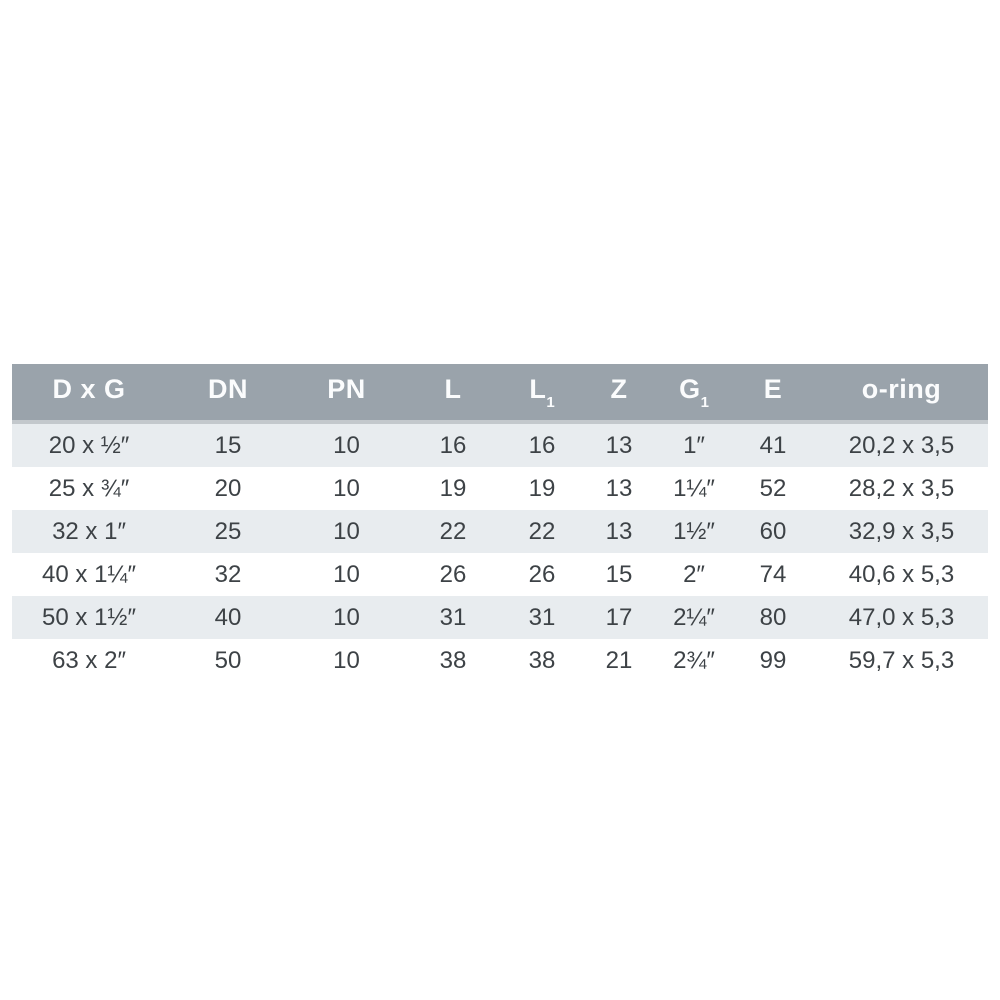 The image size is (1000, 1000). I want to click on cell-dxg: 63 x 2″, so click(89, 660).